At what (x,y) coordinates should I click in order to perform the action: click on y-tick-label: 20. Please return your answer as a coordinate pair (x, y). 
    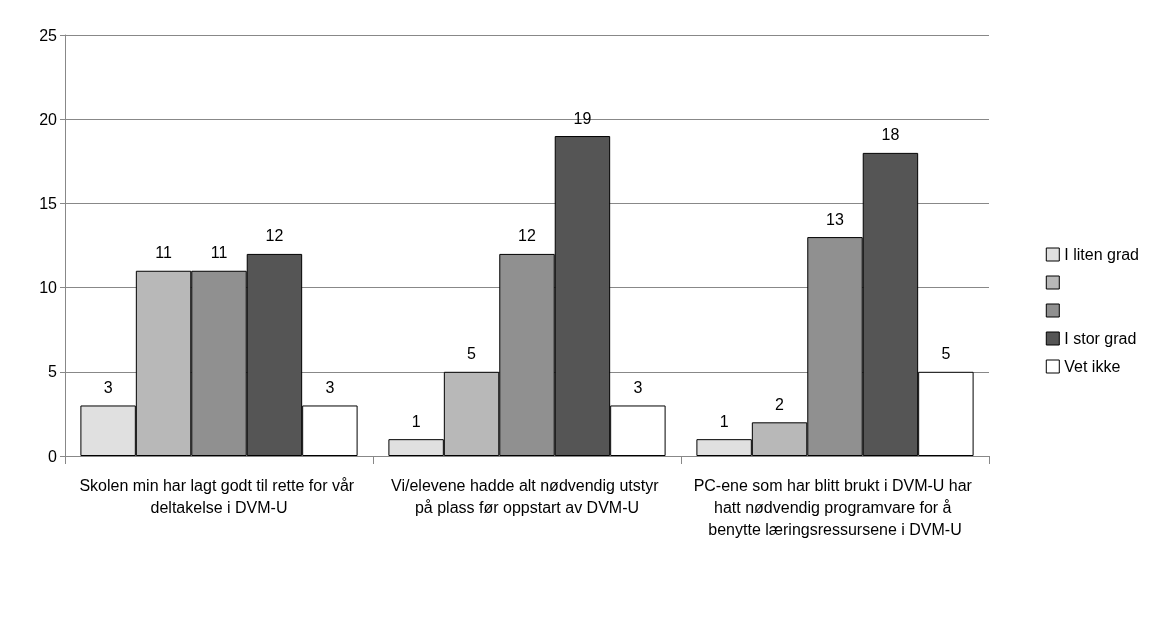
    Looking at the image, I should click on (48, 119).